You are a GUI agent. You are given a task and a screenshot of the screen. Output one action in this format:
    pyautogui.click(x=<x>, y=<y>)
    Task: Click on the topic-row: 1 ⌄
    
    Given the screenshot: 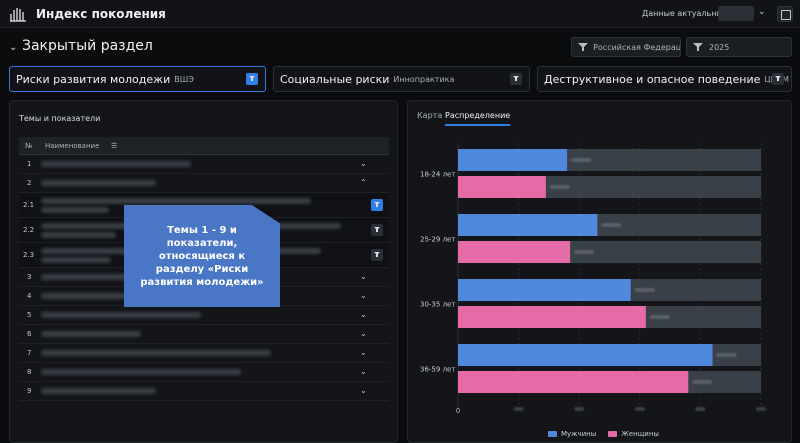 What is the action you would take?
    pyautogui.click(x=204, y=164)
    